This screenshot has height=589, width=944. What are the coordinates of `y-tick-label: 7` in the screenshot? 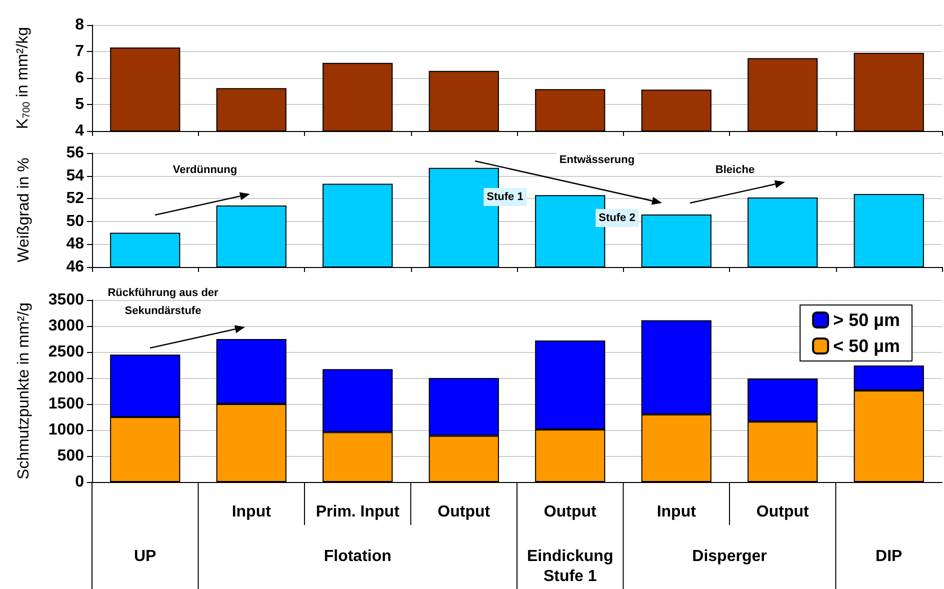 It's located at (79, 51).